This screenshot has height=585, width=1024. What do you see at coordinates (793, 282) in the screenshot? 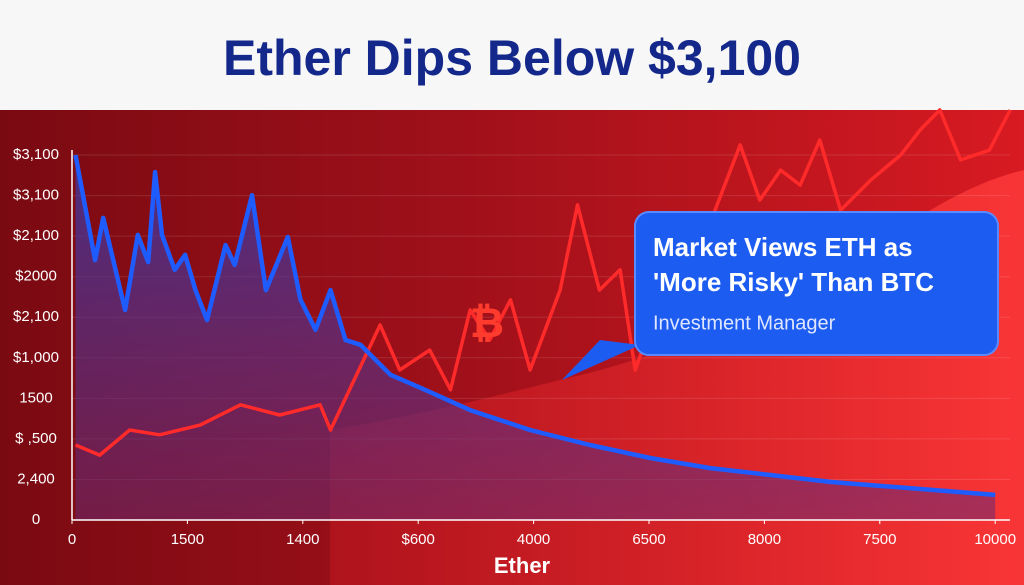
I see `callout-title: 'More Risky' Than BTC` at bounding box center [793, 282].